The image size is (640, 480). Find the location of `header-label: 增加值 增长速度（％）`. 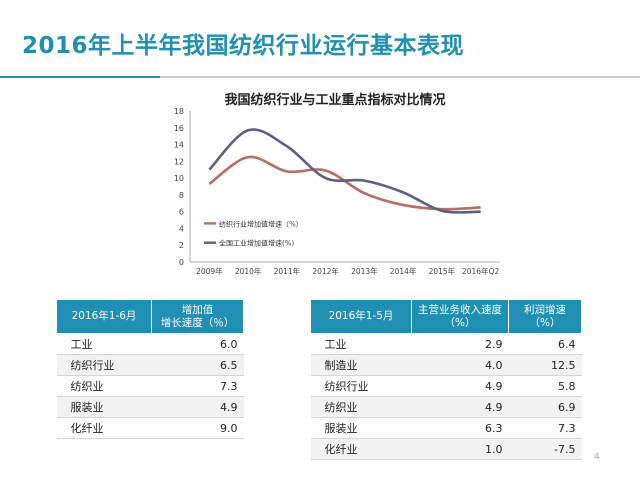

header-label: 增加值 增长速度（％） is located at coordinates (197, 316).